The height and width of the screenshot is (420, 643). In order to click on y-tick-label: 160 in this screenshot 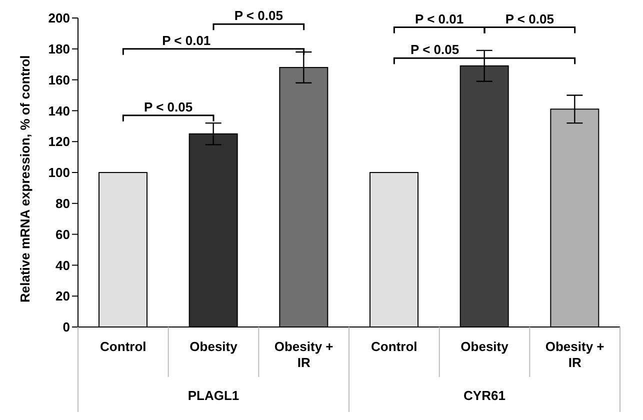, I will do `click(59, 80)`.